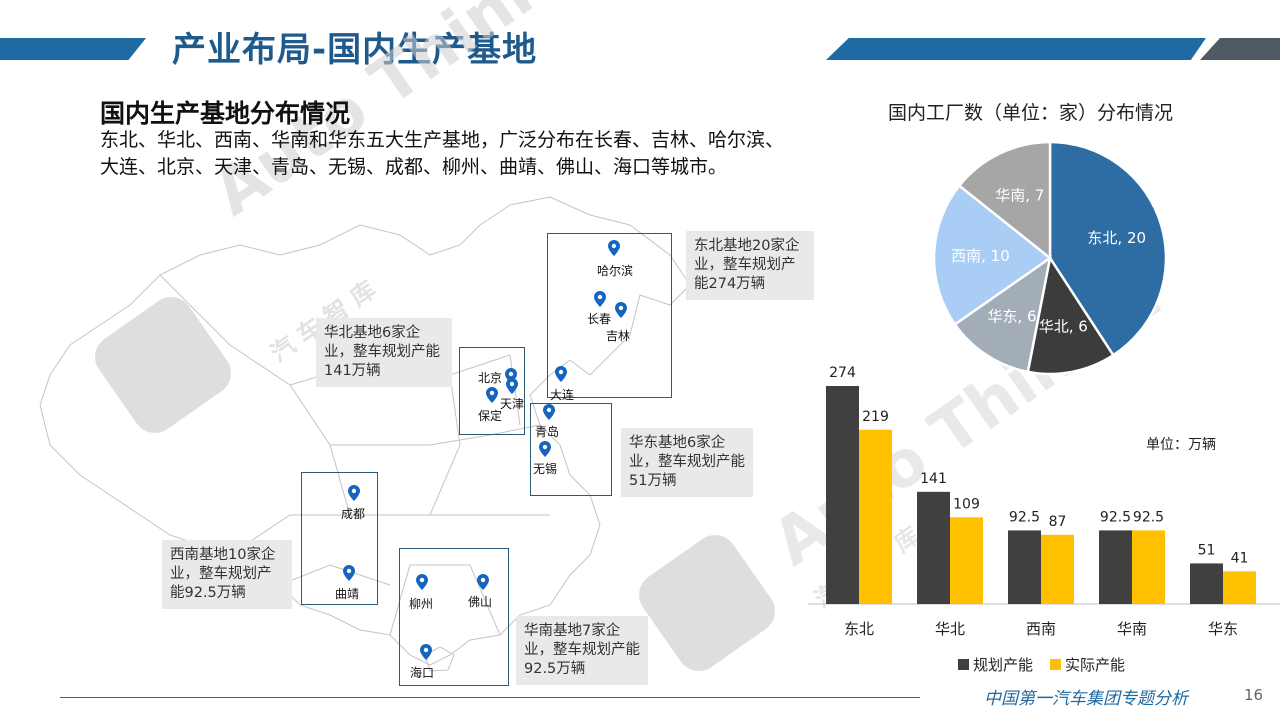 The width and height of the screenshot is (1280, 720). Describe the element at coordinates (1086, 699) in the screenshot. I see `footer-text: 中国第一汽车集团专题分析` at that location.